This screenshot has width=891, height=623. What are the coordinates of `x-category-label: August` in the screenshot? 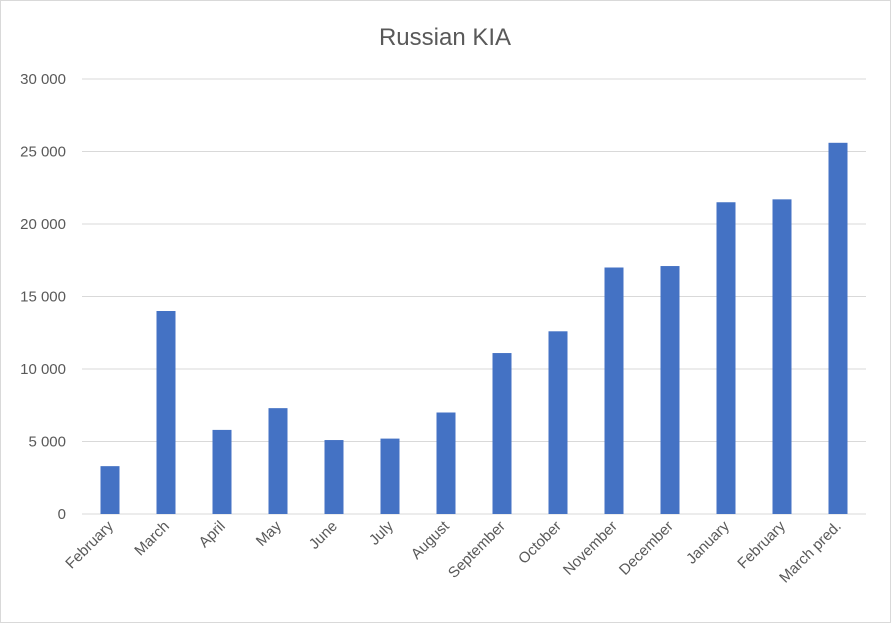 It's located at (431, 540).